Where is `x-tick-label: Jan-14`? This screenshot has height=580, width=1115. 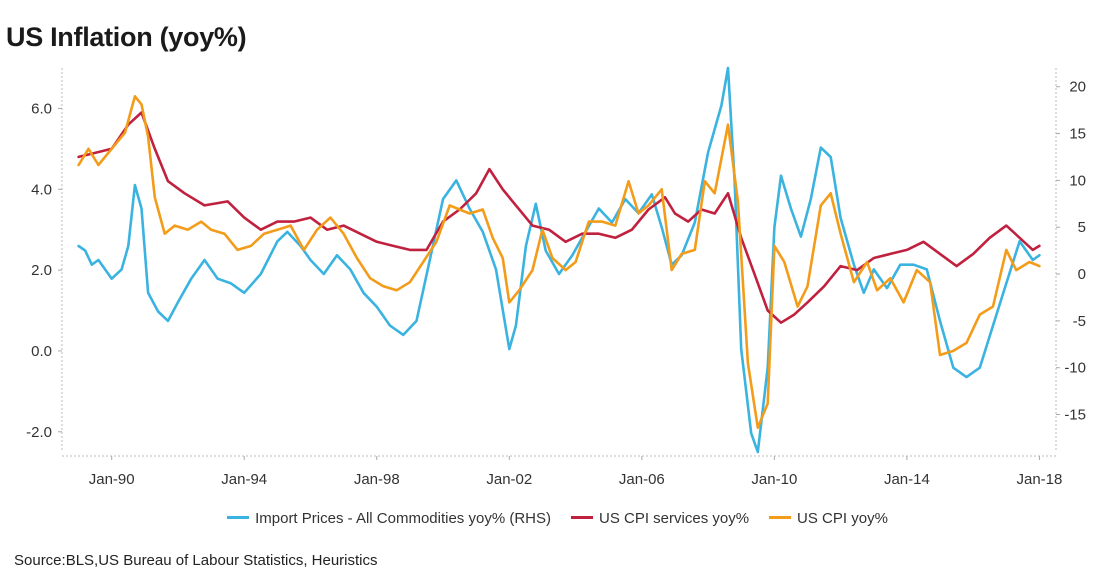
x-tick-label: Jan-14 is located at coordinates (907, 479).